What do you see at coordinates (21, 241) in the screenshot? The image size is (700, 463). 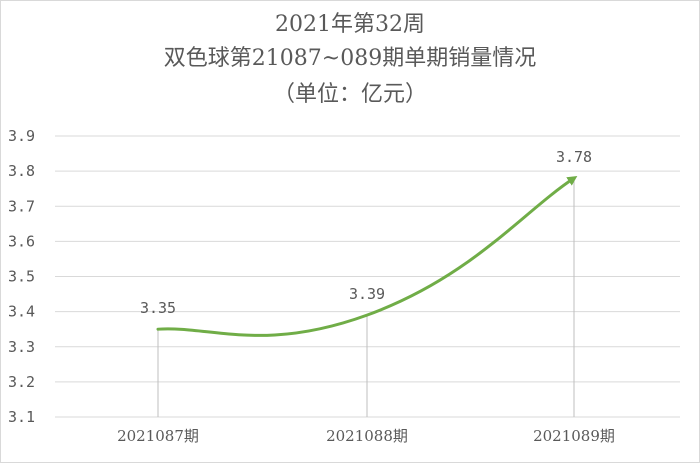 I see `y-tick-label: 3.6` at bounding box center [21, 241].